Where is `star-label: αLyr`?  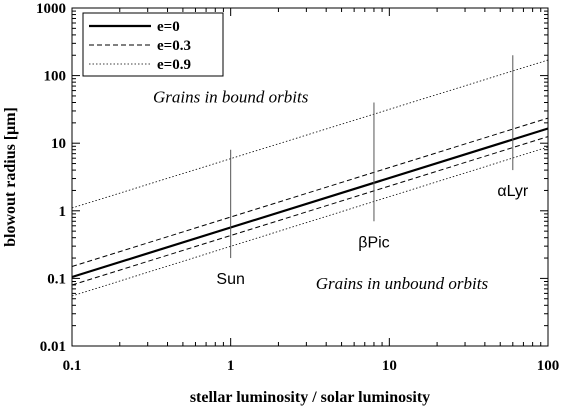 star-label: αLyr is located at coordinates (513, 191).